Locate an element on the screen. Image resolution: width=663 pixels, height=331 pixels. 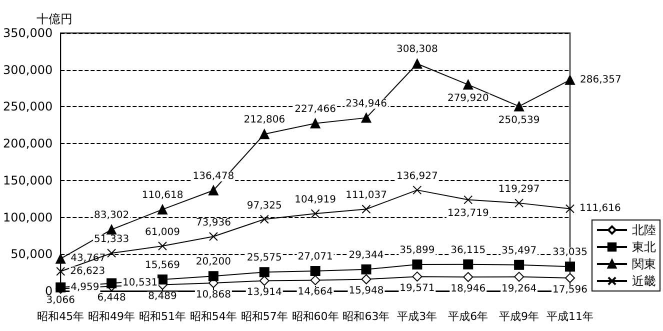
data-label: 234,946 is located at coordinates (366, 104).